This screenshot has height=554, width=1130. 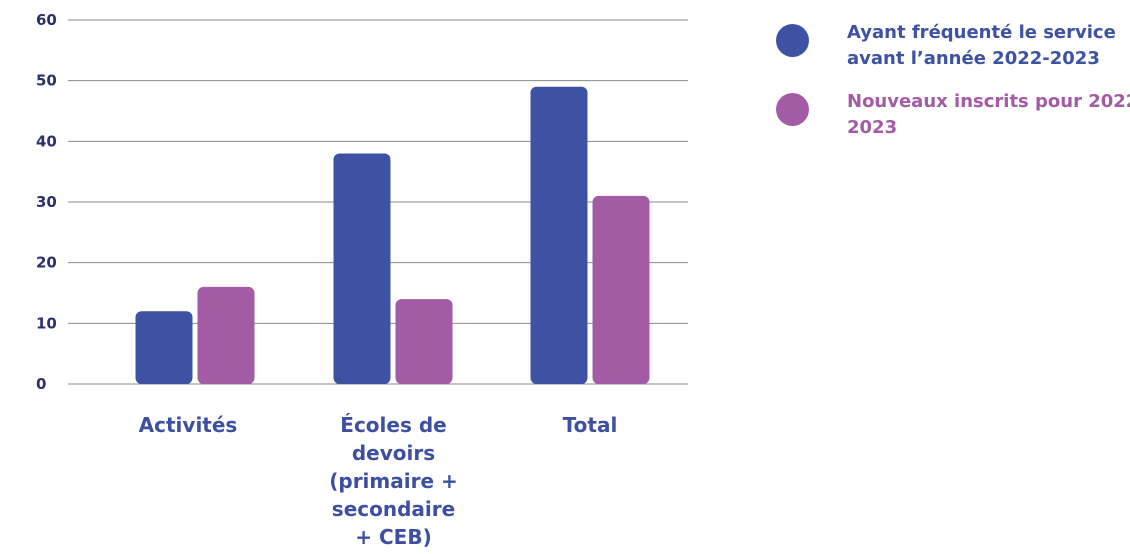 What do you see at coordinates (988, 114) in the screenshot?
I see `legend-label-nouveaux: Nouveaux inscrits pour 2022-2023` at bounding box center [988, 114].